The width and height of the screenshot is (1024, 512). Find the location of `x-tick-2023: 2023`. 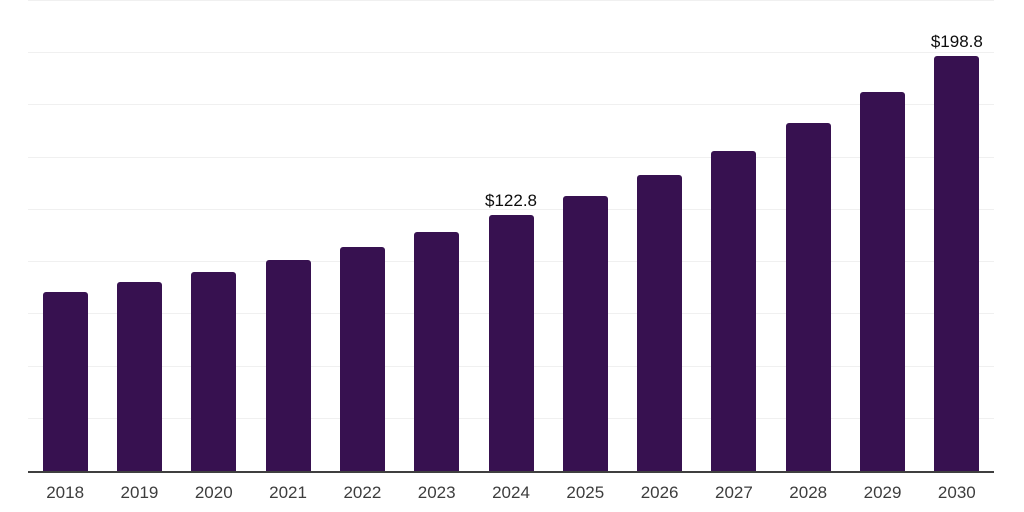

x-tick-2023: 2023 is located at coordinates (436, 492).